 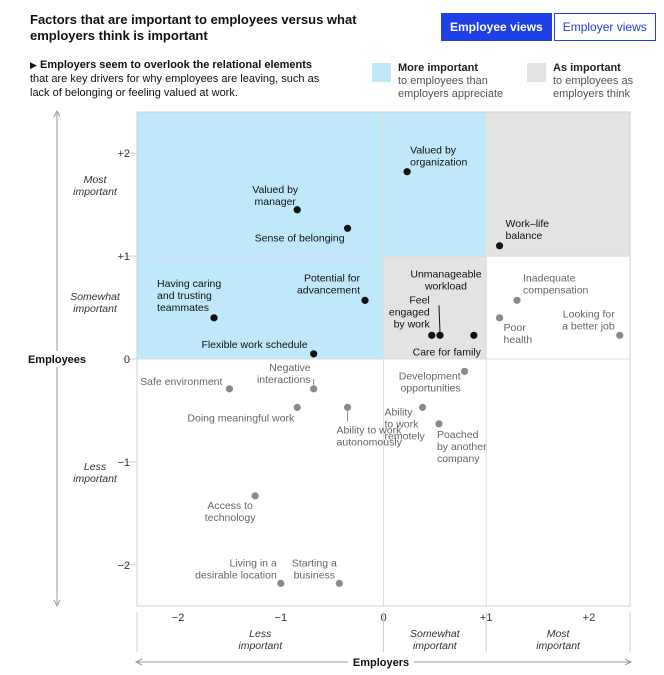 I want to click on y-band-label: Most important, so click(x=95, y=186).